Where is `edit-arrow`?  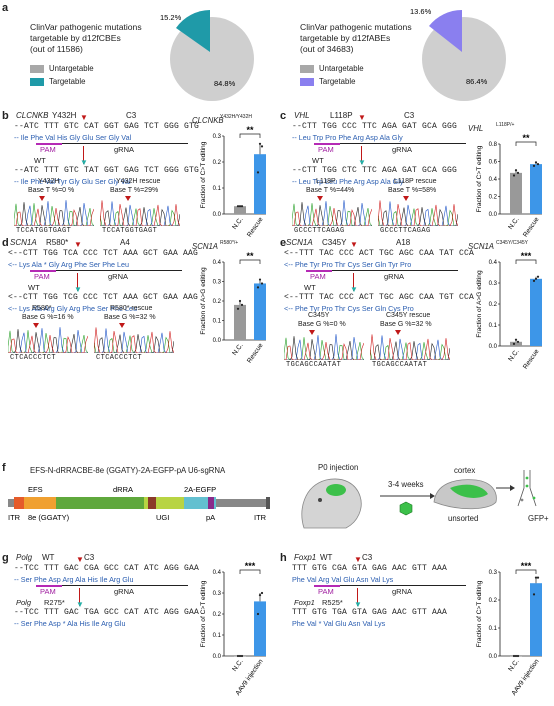
edit-arrow is located at coordinates (77, 282).